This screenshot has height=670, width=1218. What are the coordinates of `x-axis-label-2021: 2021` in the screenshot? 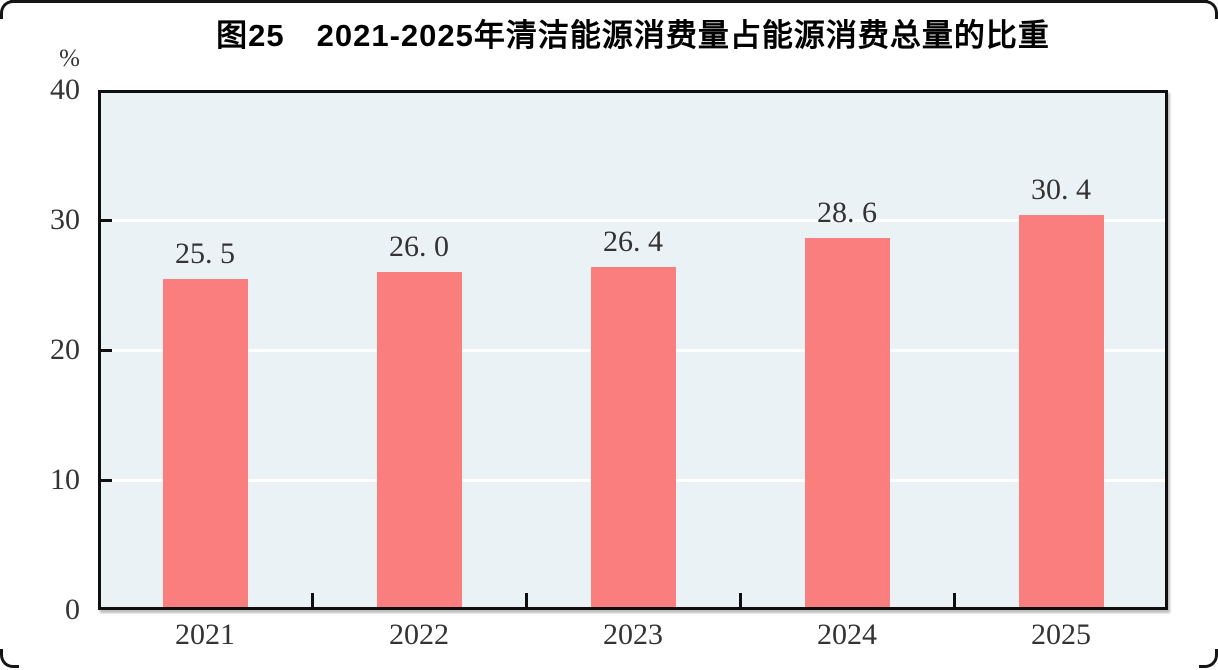 It's located at (205, 634).